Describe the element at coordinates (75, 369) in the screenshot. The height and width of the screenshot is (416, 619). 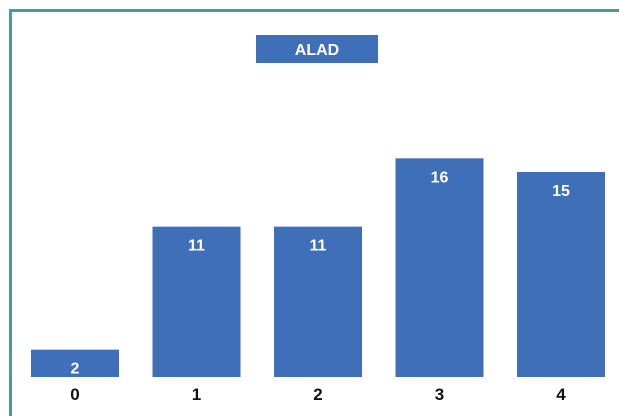
I see `bar-value-label-0: 2` at that location.